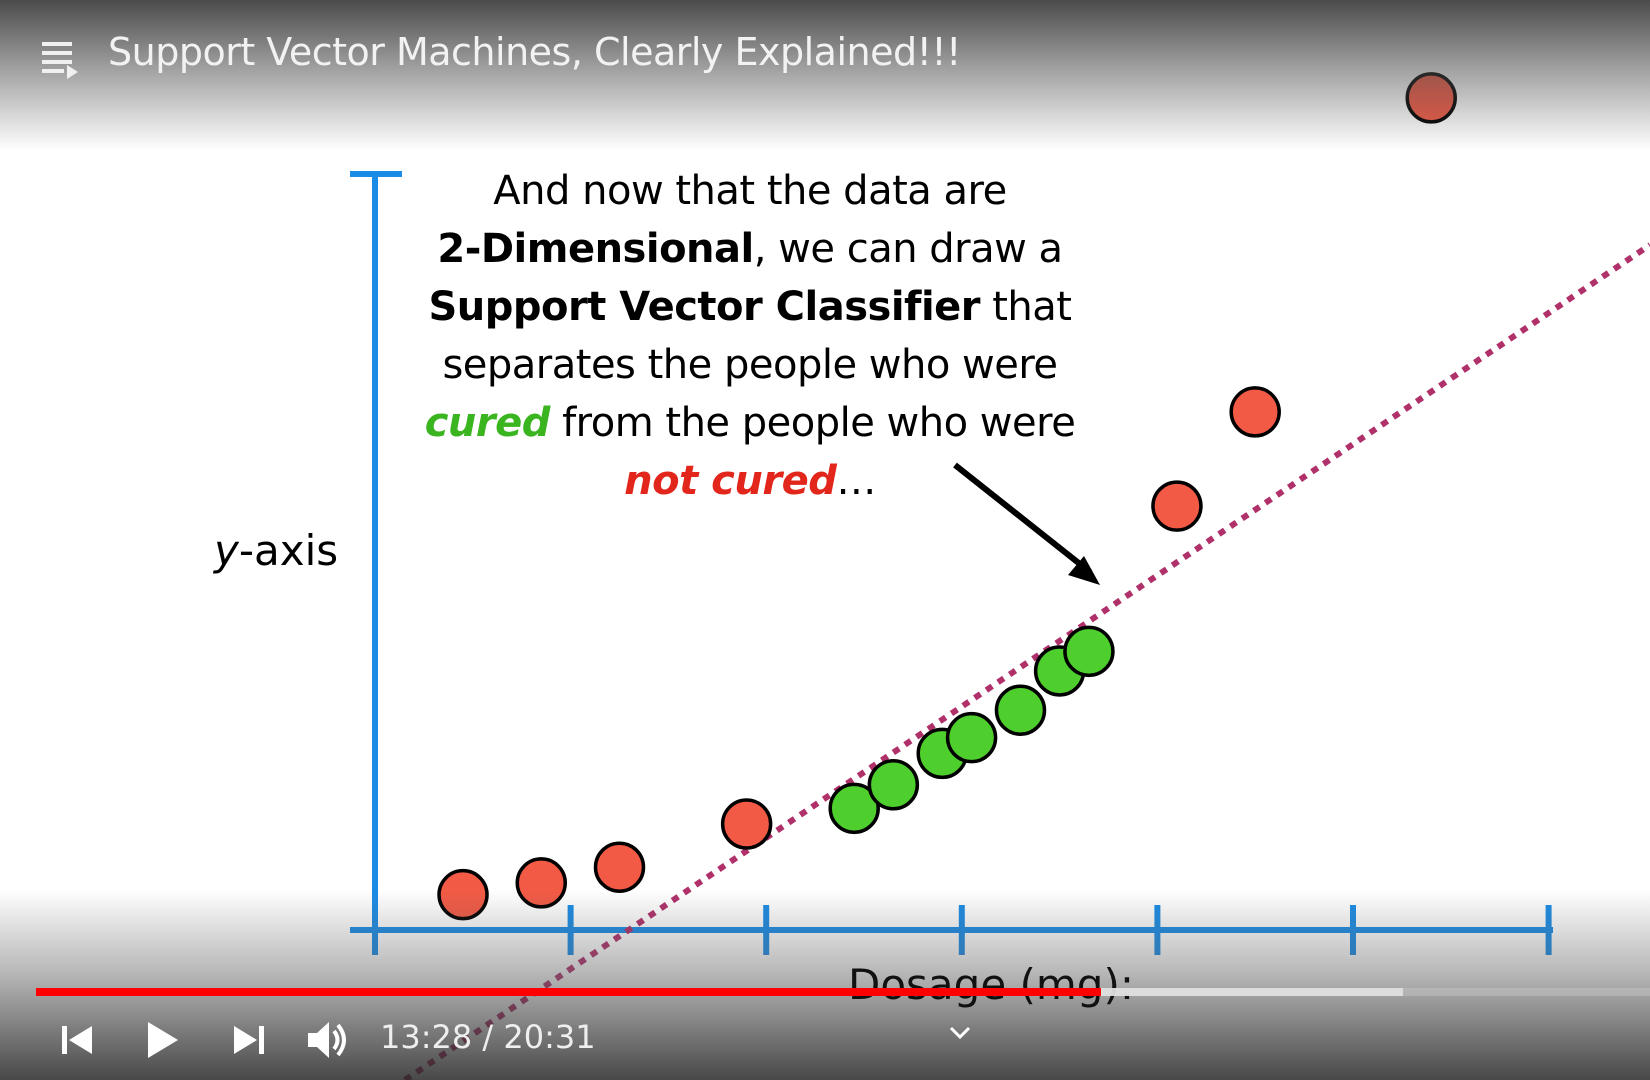  What do you see at coordinates (595, 249) in the screenshot?
I see `caption-bold-2d: 2-Dimensional` at bounding box center [595, 249].